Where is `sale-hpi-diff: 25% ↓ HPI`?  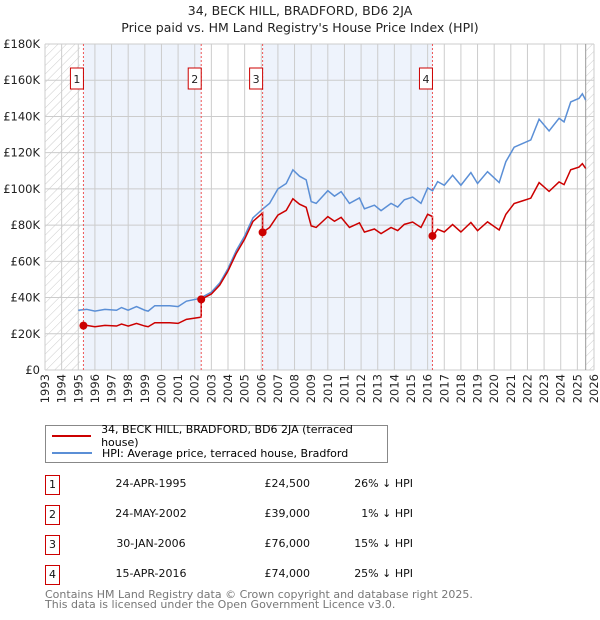 sale-hpi-diff: 25% ↓ HPI is located at coordinates (383, 573).